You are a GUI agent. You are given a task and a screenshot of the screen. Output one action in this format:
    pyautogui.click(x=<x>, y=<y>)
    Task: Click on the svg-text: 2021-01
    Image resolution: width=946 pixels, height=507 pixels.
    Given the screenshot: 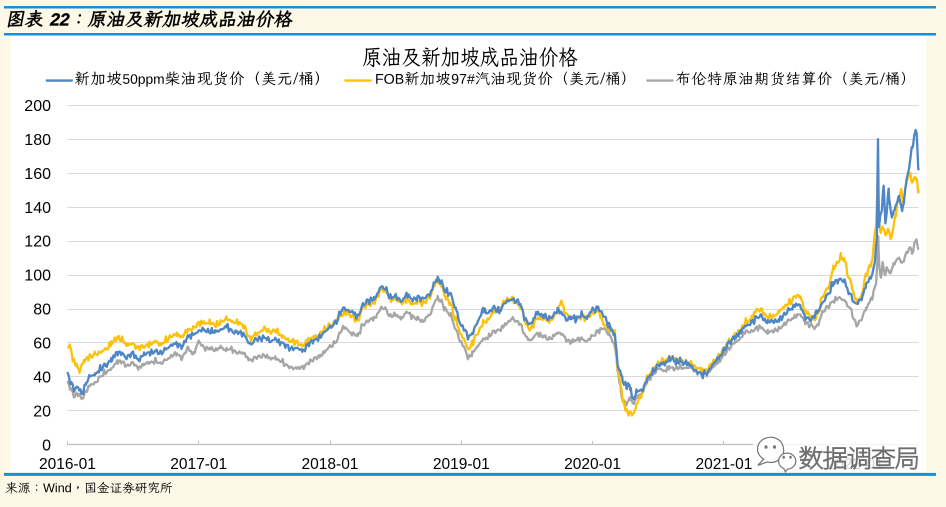 What is the action you would take?
    pyautogui.click(x=723, y=464)
    